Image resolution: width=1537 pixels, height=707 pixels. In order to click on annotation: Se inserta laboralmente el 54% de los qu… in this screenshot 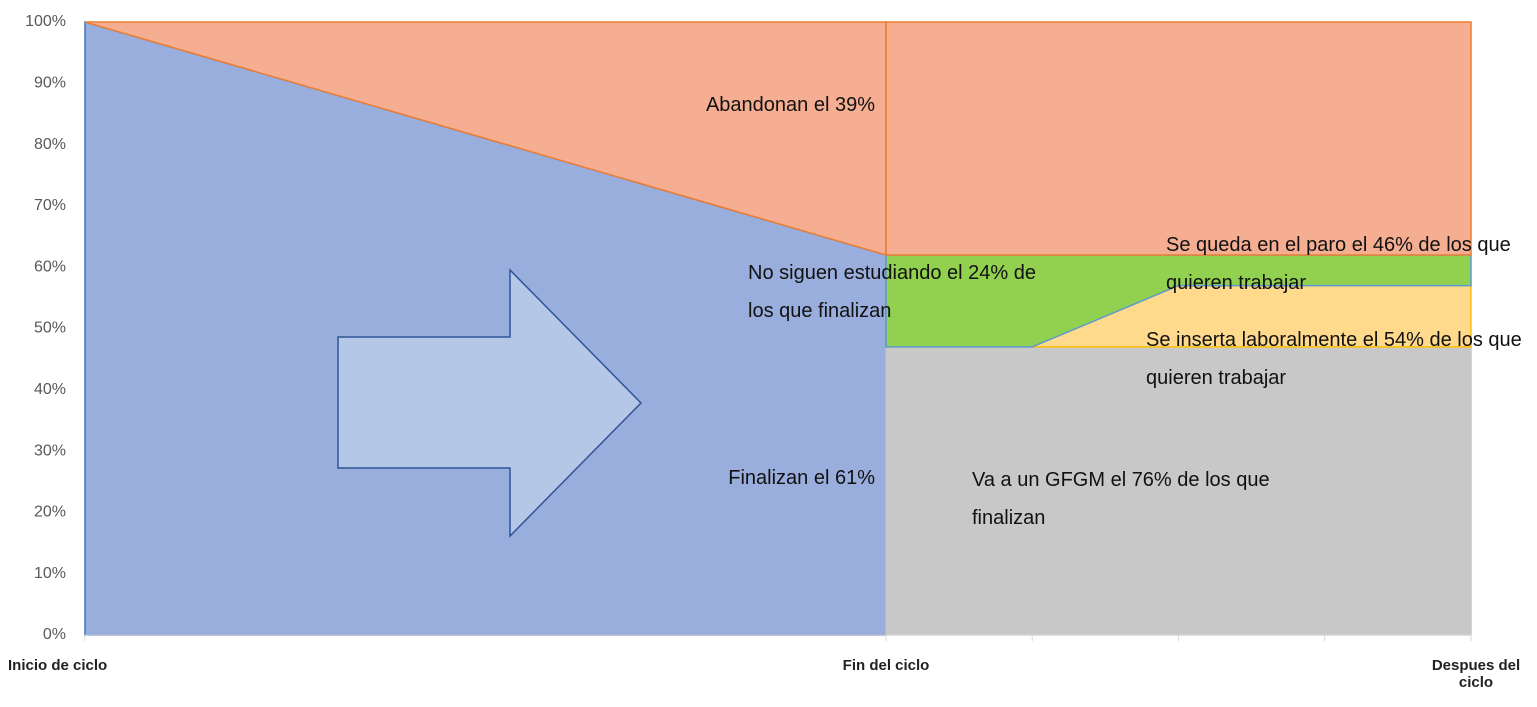, I will do `click(1334, 359)`.